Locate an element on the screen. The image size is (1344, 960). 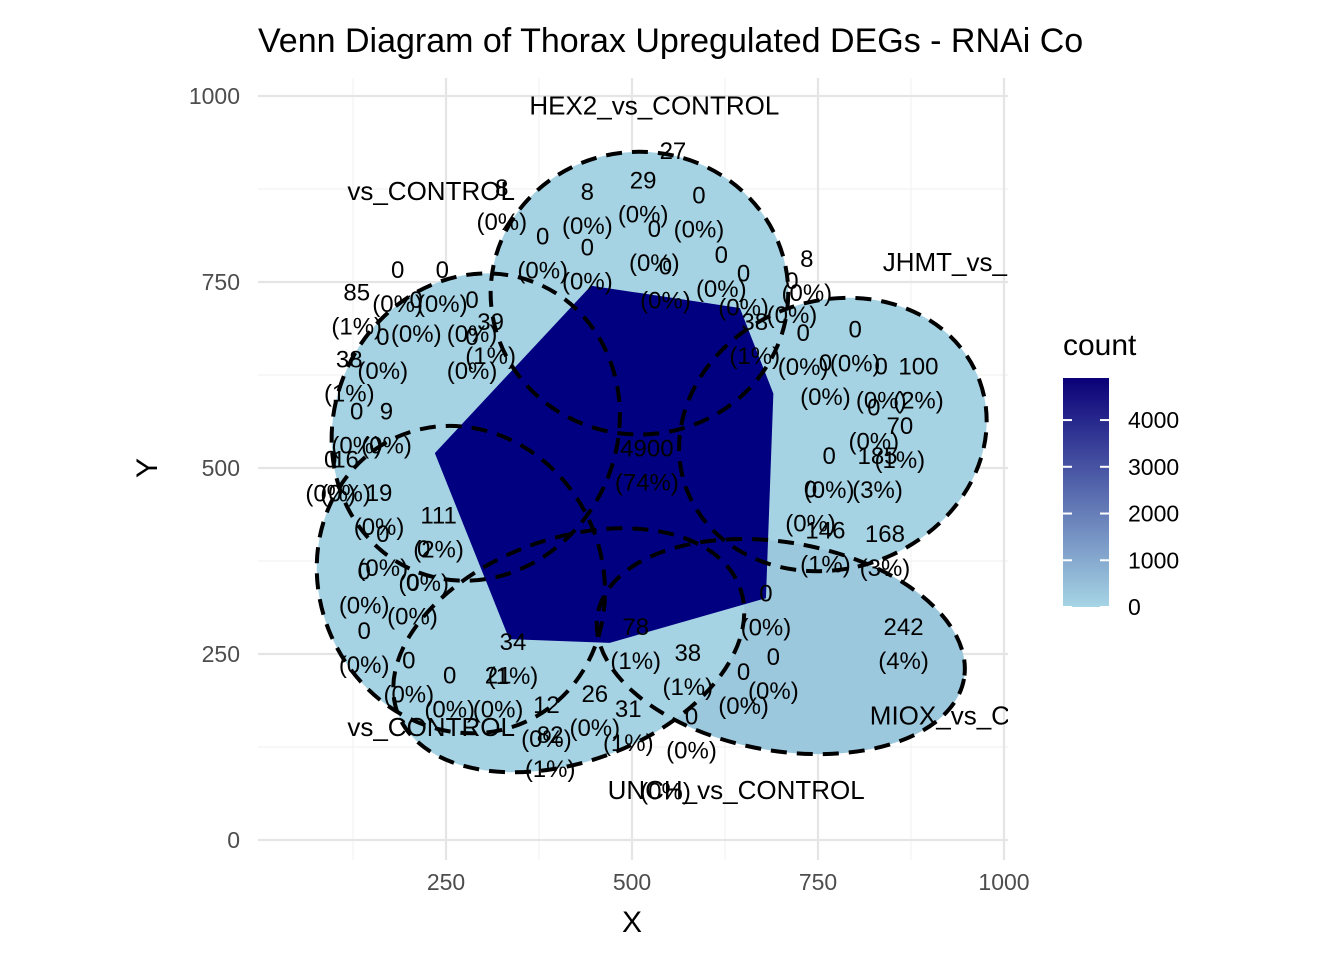
region-label: 34 (1%) is located at coordinates (513, 659).